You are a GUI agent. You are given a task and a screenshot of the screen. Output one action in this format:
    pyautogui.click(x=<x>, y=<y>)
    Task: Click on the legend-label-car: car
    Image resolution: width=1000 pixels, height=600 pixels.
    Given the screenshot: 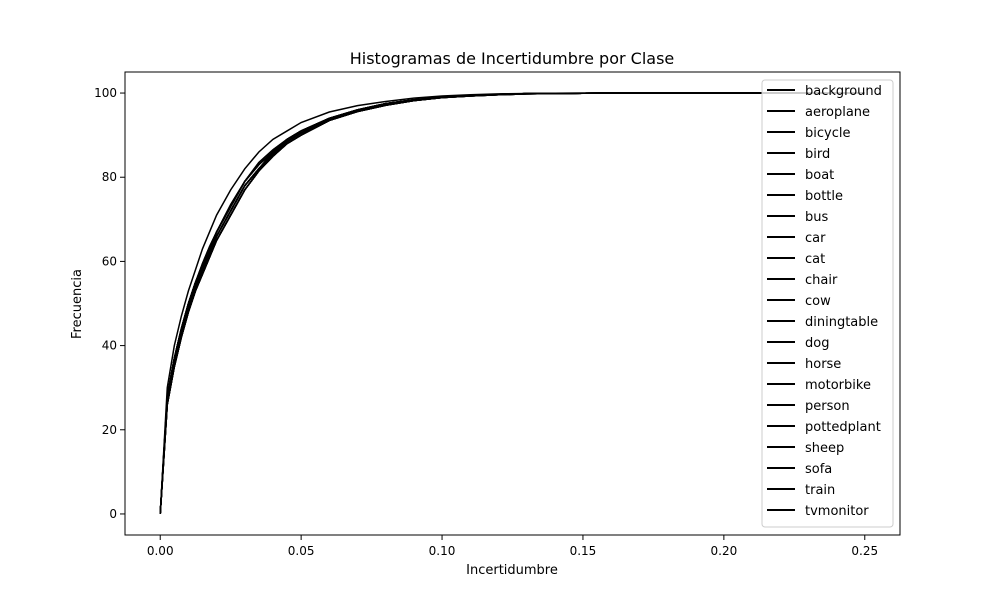 What is the action you would take?
    pyautogui.click(x=815, y=238)
    